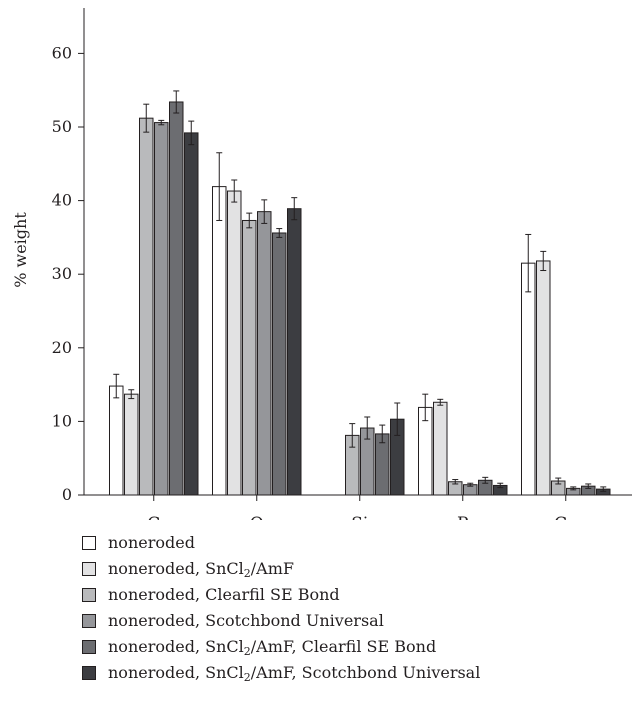 This screenshot has height=712, width=643. I want to click on legend-item-1: noneroded, so click(281, 543).